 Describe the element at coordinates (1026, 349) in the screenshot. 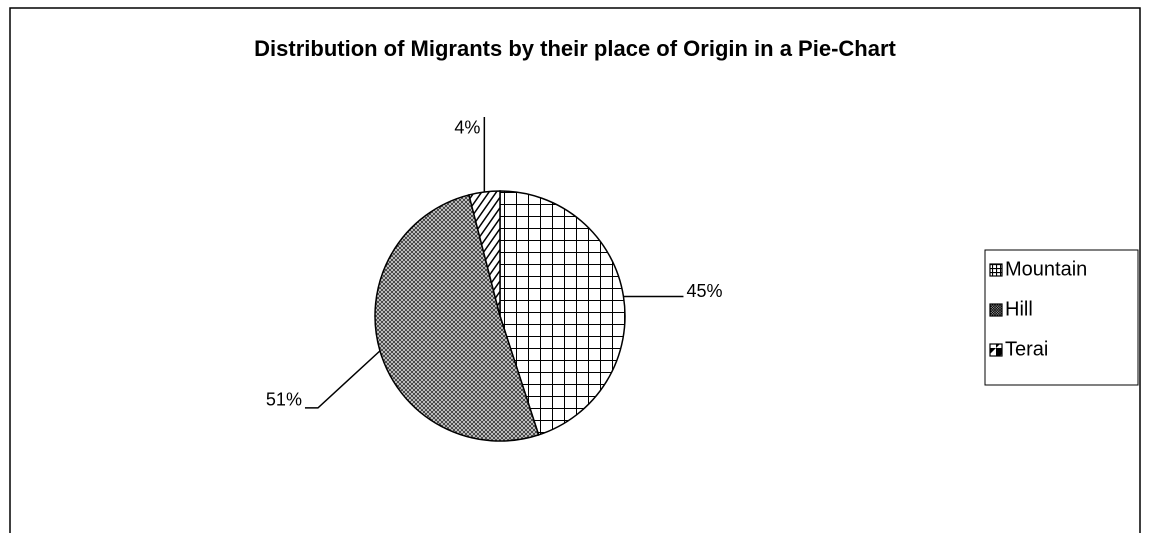

I see `legend-label: Terai` at that location.